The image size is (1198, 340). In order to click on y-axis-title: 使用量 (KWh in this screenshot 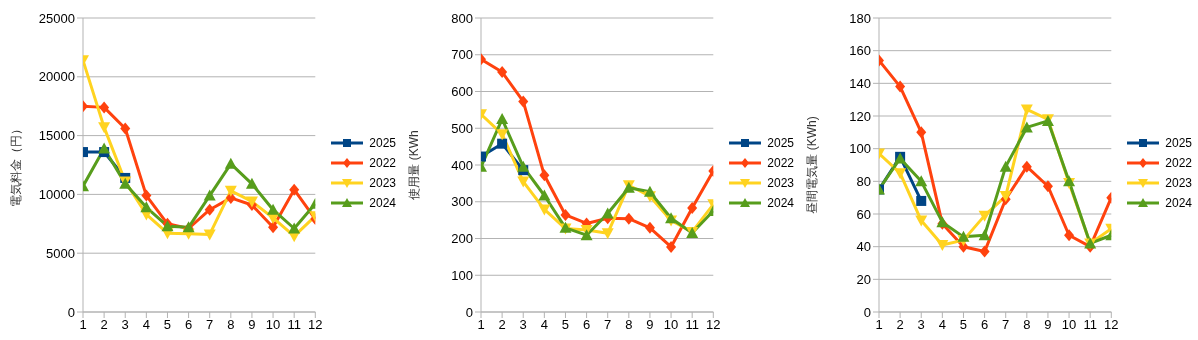, I will do `click(414, 165)`.